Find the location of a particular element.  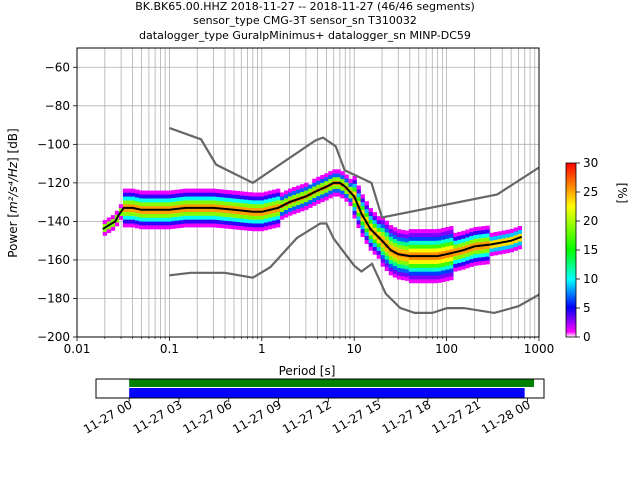

x-axis-ticks: 0.01 0.1 1 10 100 1000 is located at coordinates (309, 346).